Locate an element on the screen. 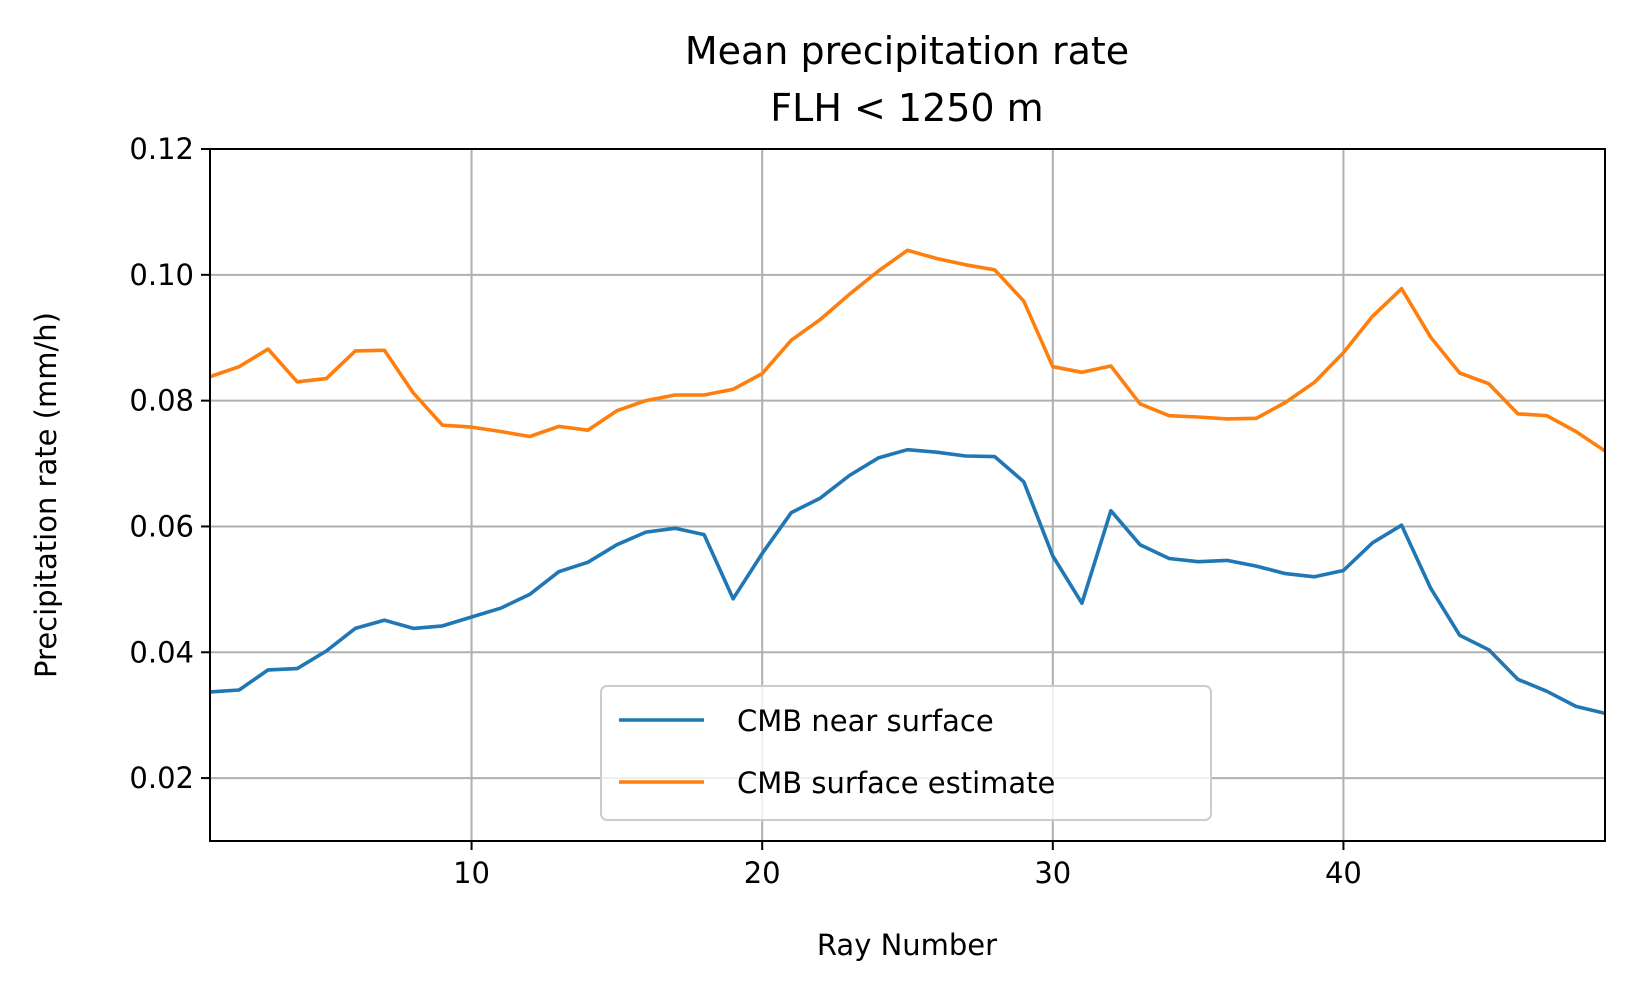 This screenshot has height=997, width=1633. legend-box is located at coordinates (906, 753).